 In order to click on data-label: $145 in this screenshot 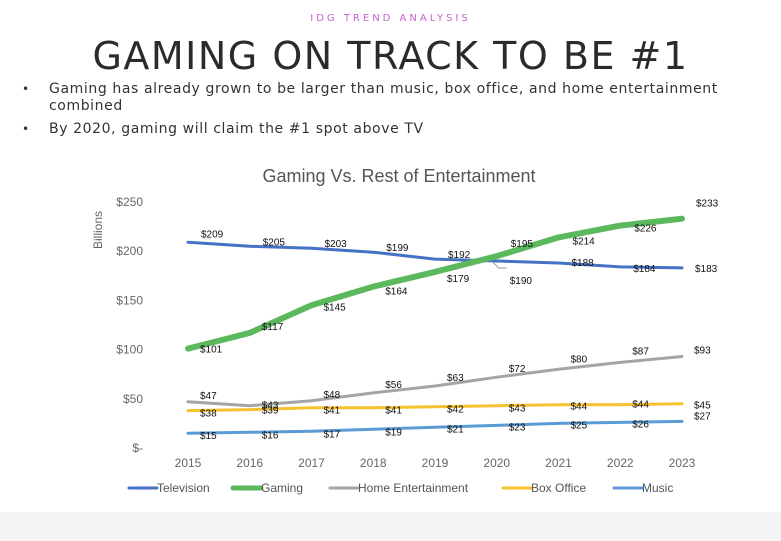, I will do `click(335, 307)`.